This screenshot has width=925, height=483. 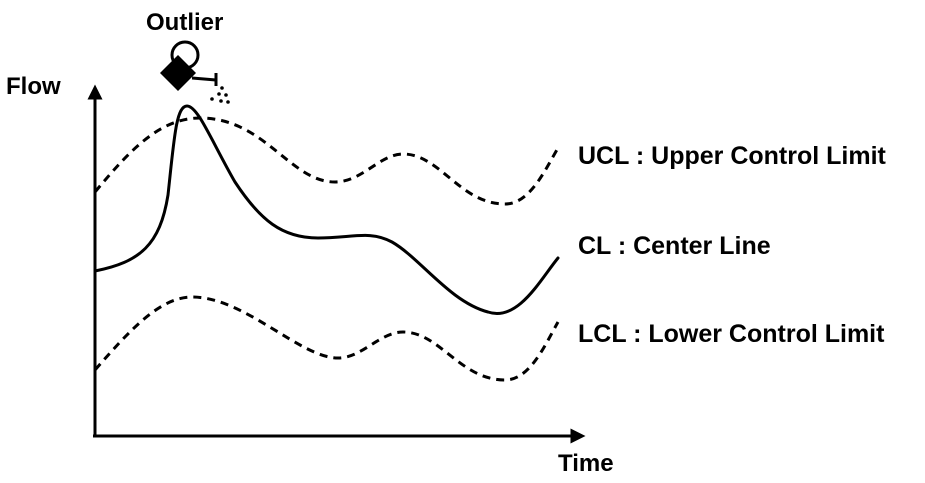 What do you see at coordinates (195, 72) in the screenshot?
I see `watering-can-icon` at bounding box center [195, 72].